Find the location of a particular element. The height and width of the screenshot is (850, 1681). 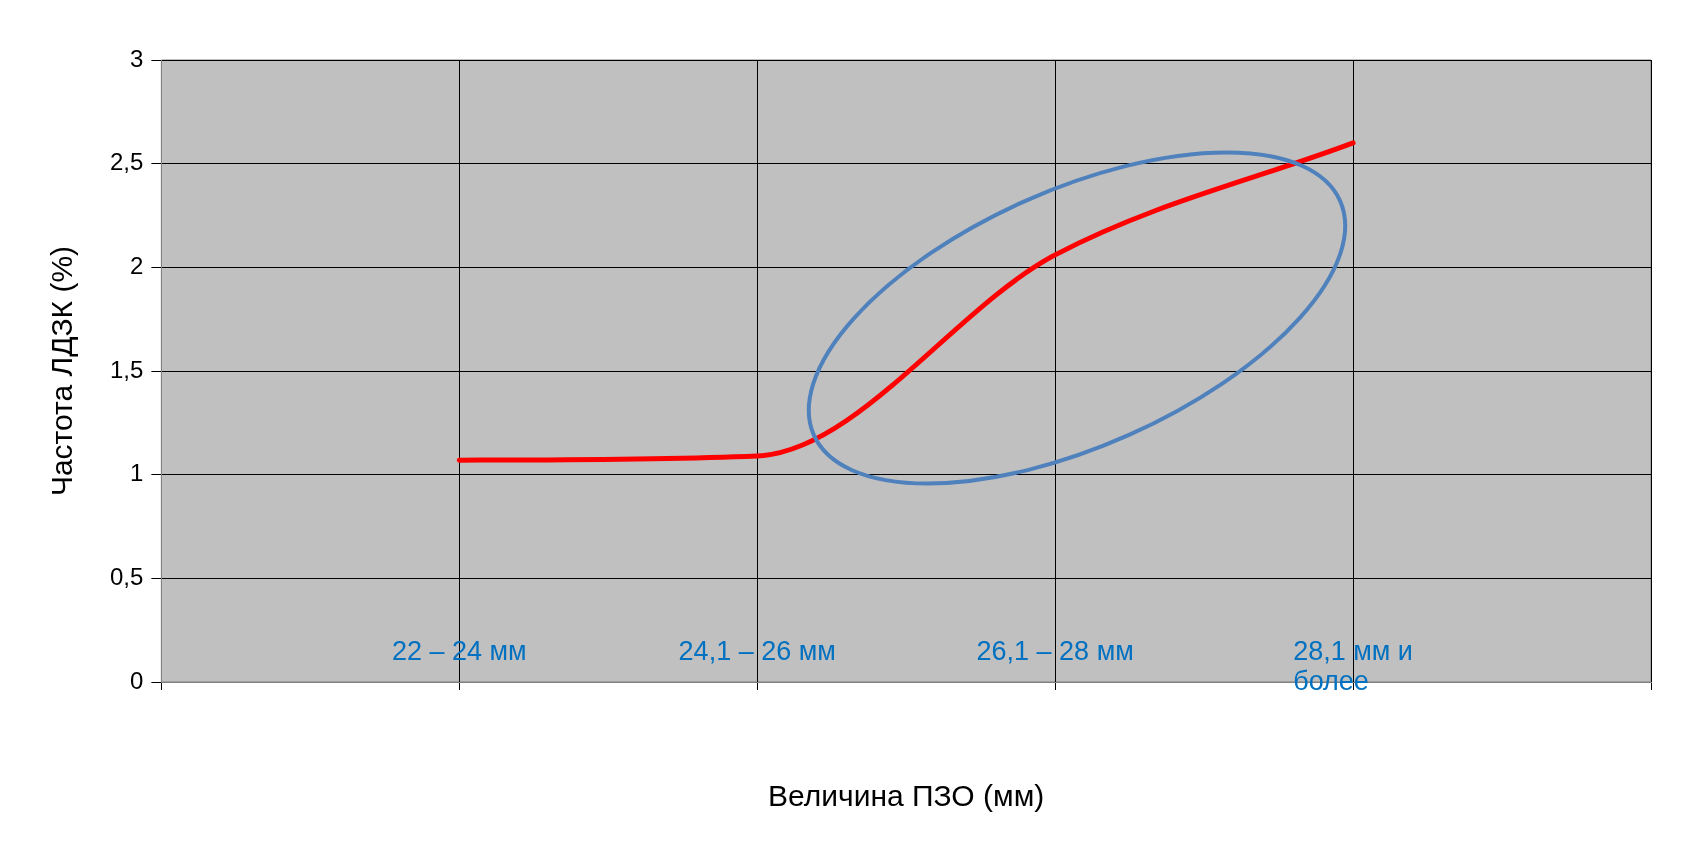

x-tick-label: 26,1 – 28 мм is located at coordinates (1055, 651).